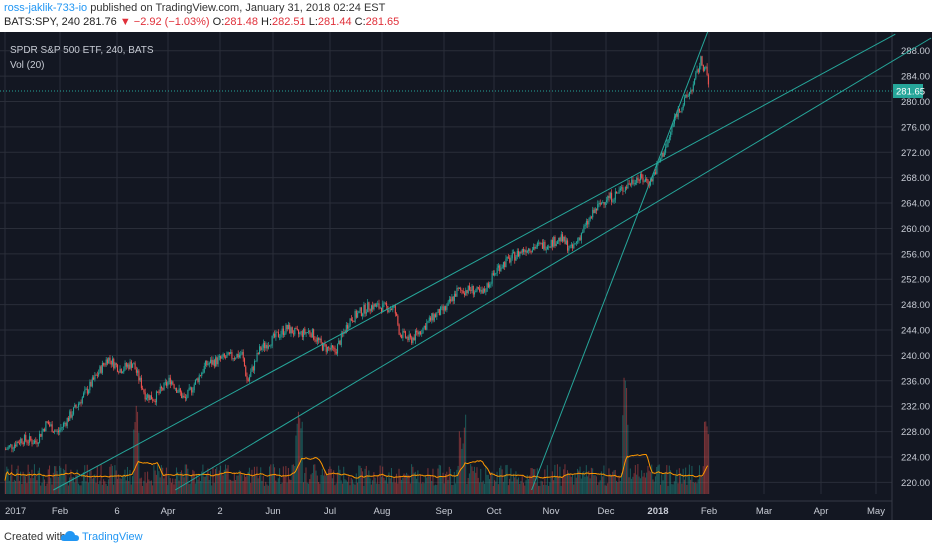  What do you see at coordinates (382, 22) in the screenshot?
I see `close-value: 281.65` at bounding box center [382, 22].